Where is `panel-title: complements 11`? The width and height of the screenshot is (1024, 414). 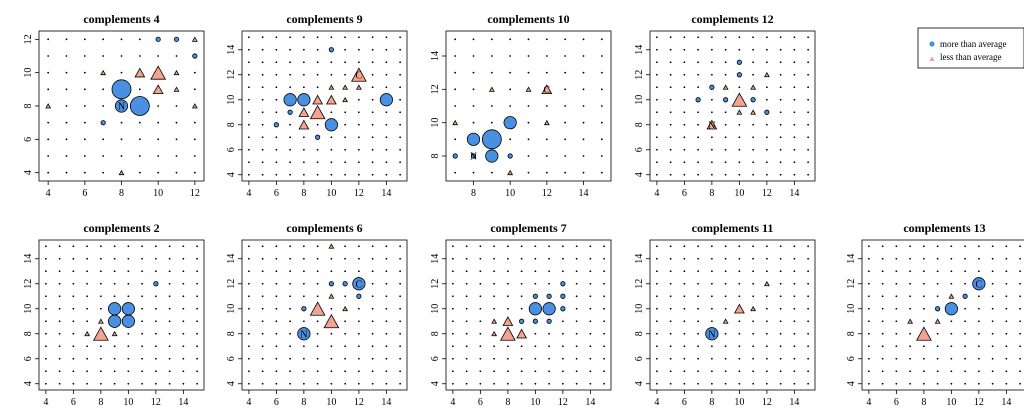
panel-title: complements 11 is located at coordinates (733, 228).